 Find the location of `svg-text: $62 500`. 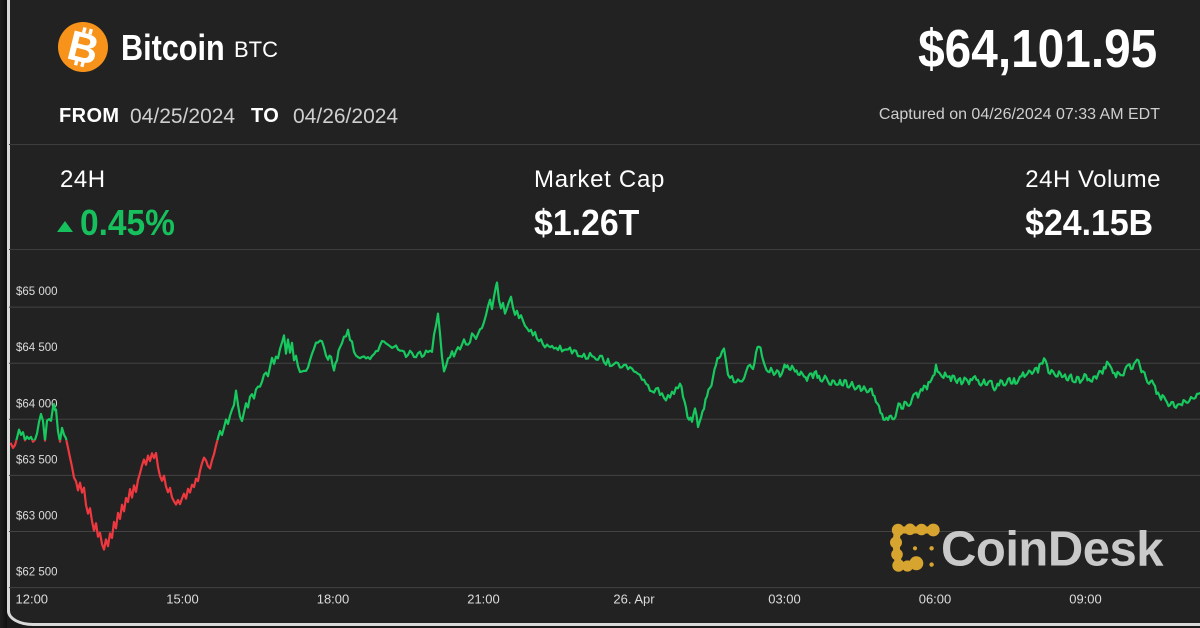

svg-text: $62 500 is located at coordinates (37, 573).